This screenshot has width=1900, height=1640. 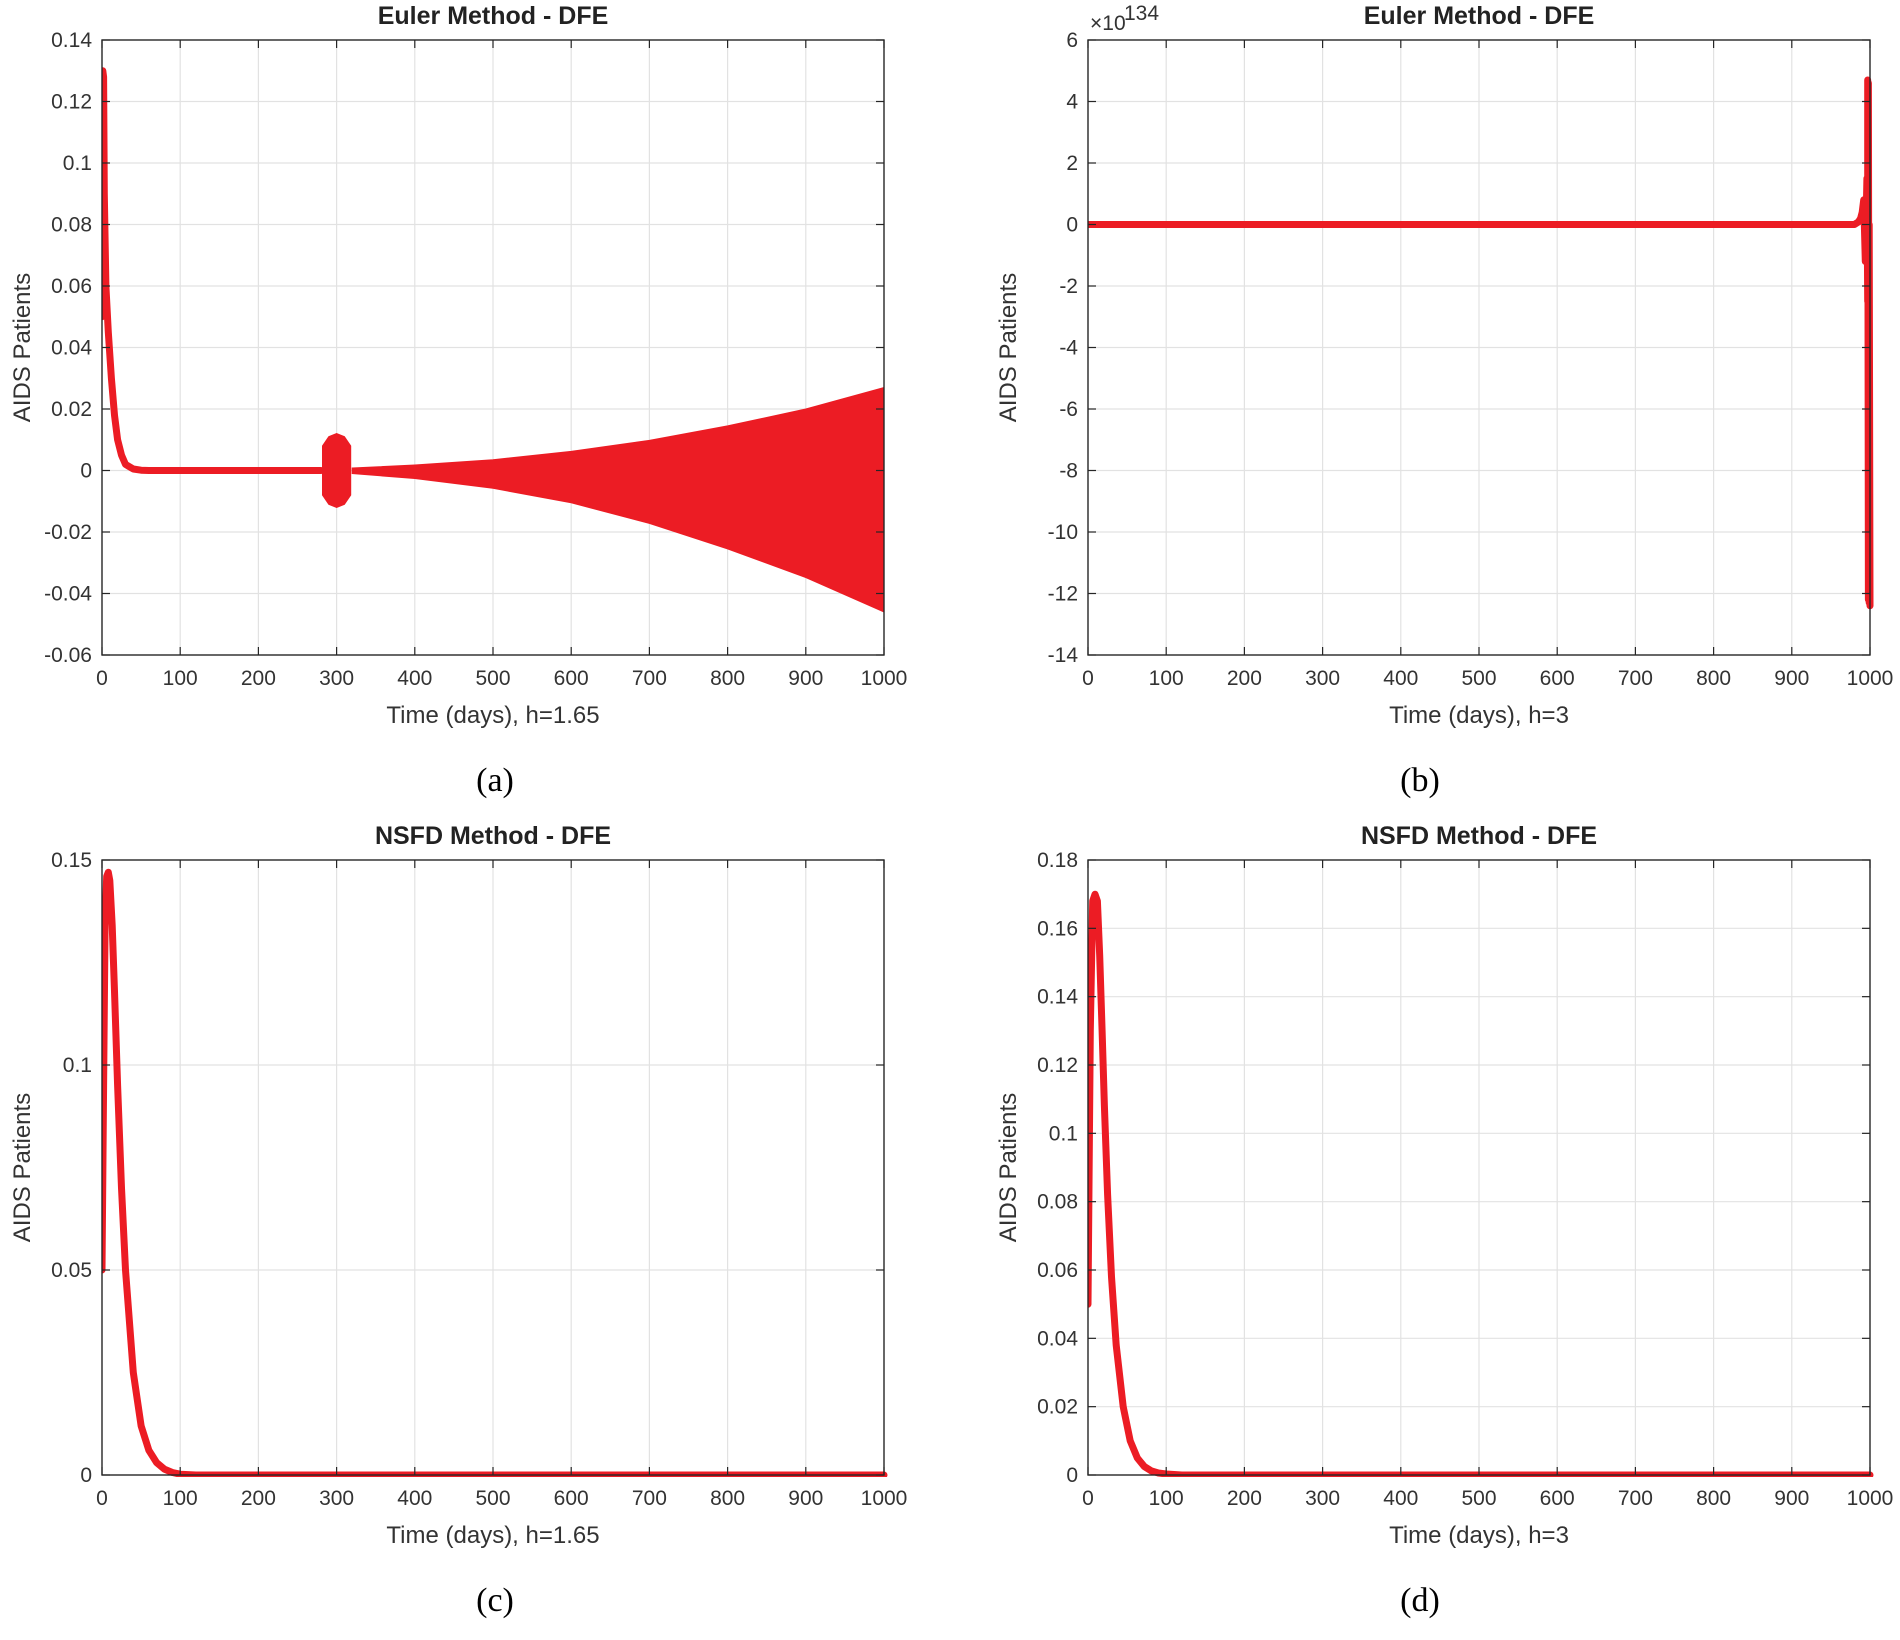 What do you see at coordinates (495, 780) in the screenshot?
I see `caption-a: (a)` at bounding box center [495, 780].